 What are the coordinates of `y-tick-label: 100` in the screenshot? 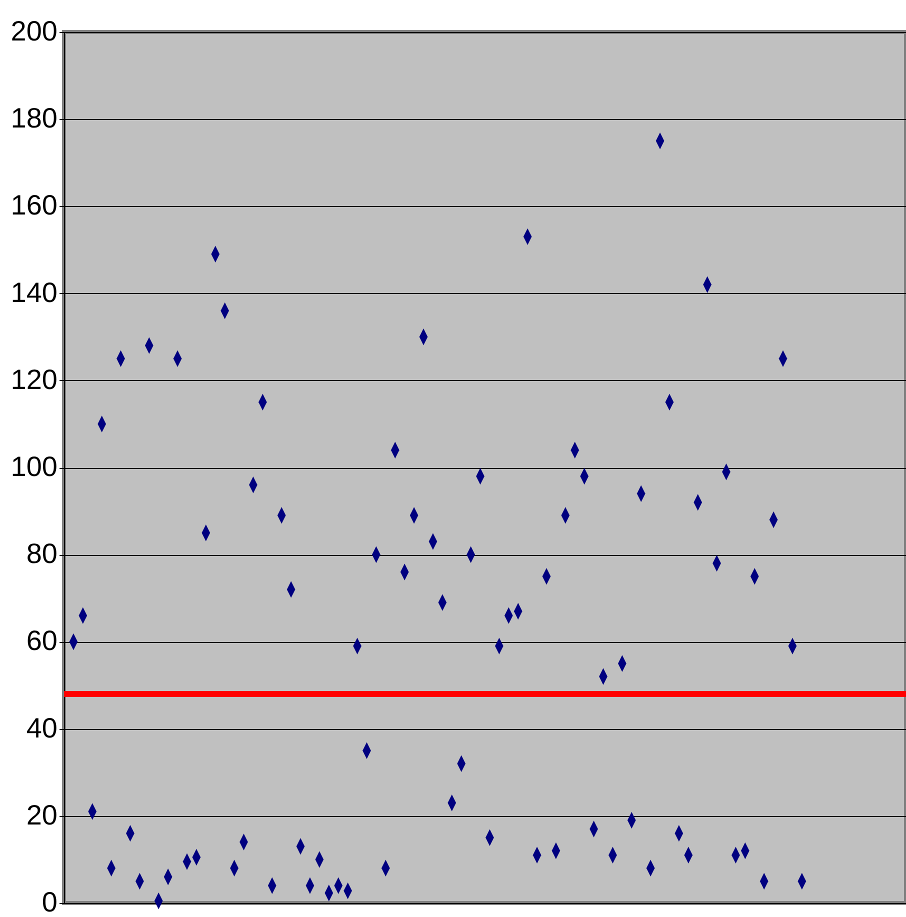 It's located at (34, 466).